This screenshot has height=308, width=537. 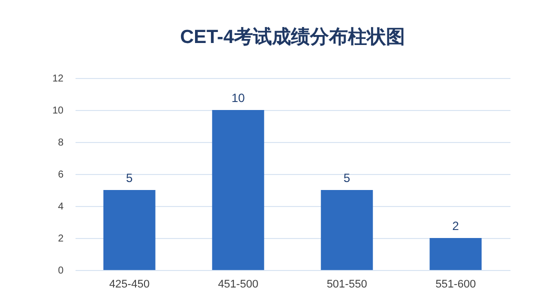 What do you see at coordinates (347, 284) in the screenshot?
I see `x-tick-label: 501-550` at bounding box center [347, 284].